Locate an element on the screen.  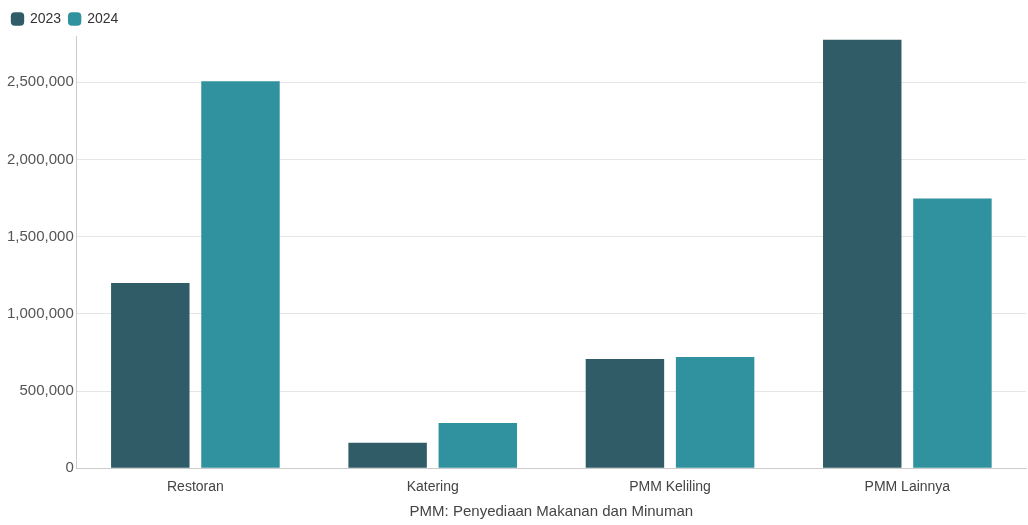
y-tick-label: 1,000,000 is located at coordinates (40, 312).